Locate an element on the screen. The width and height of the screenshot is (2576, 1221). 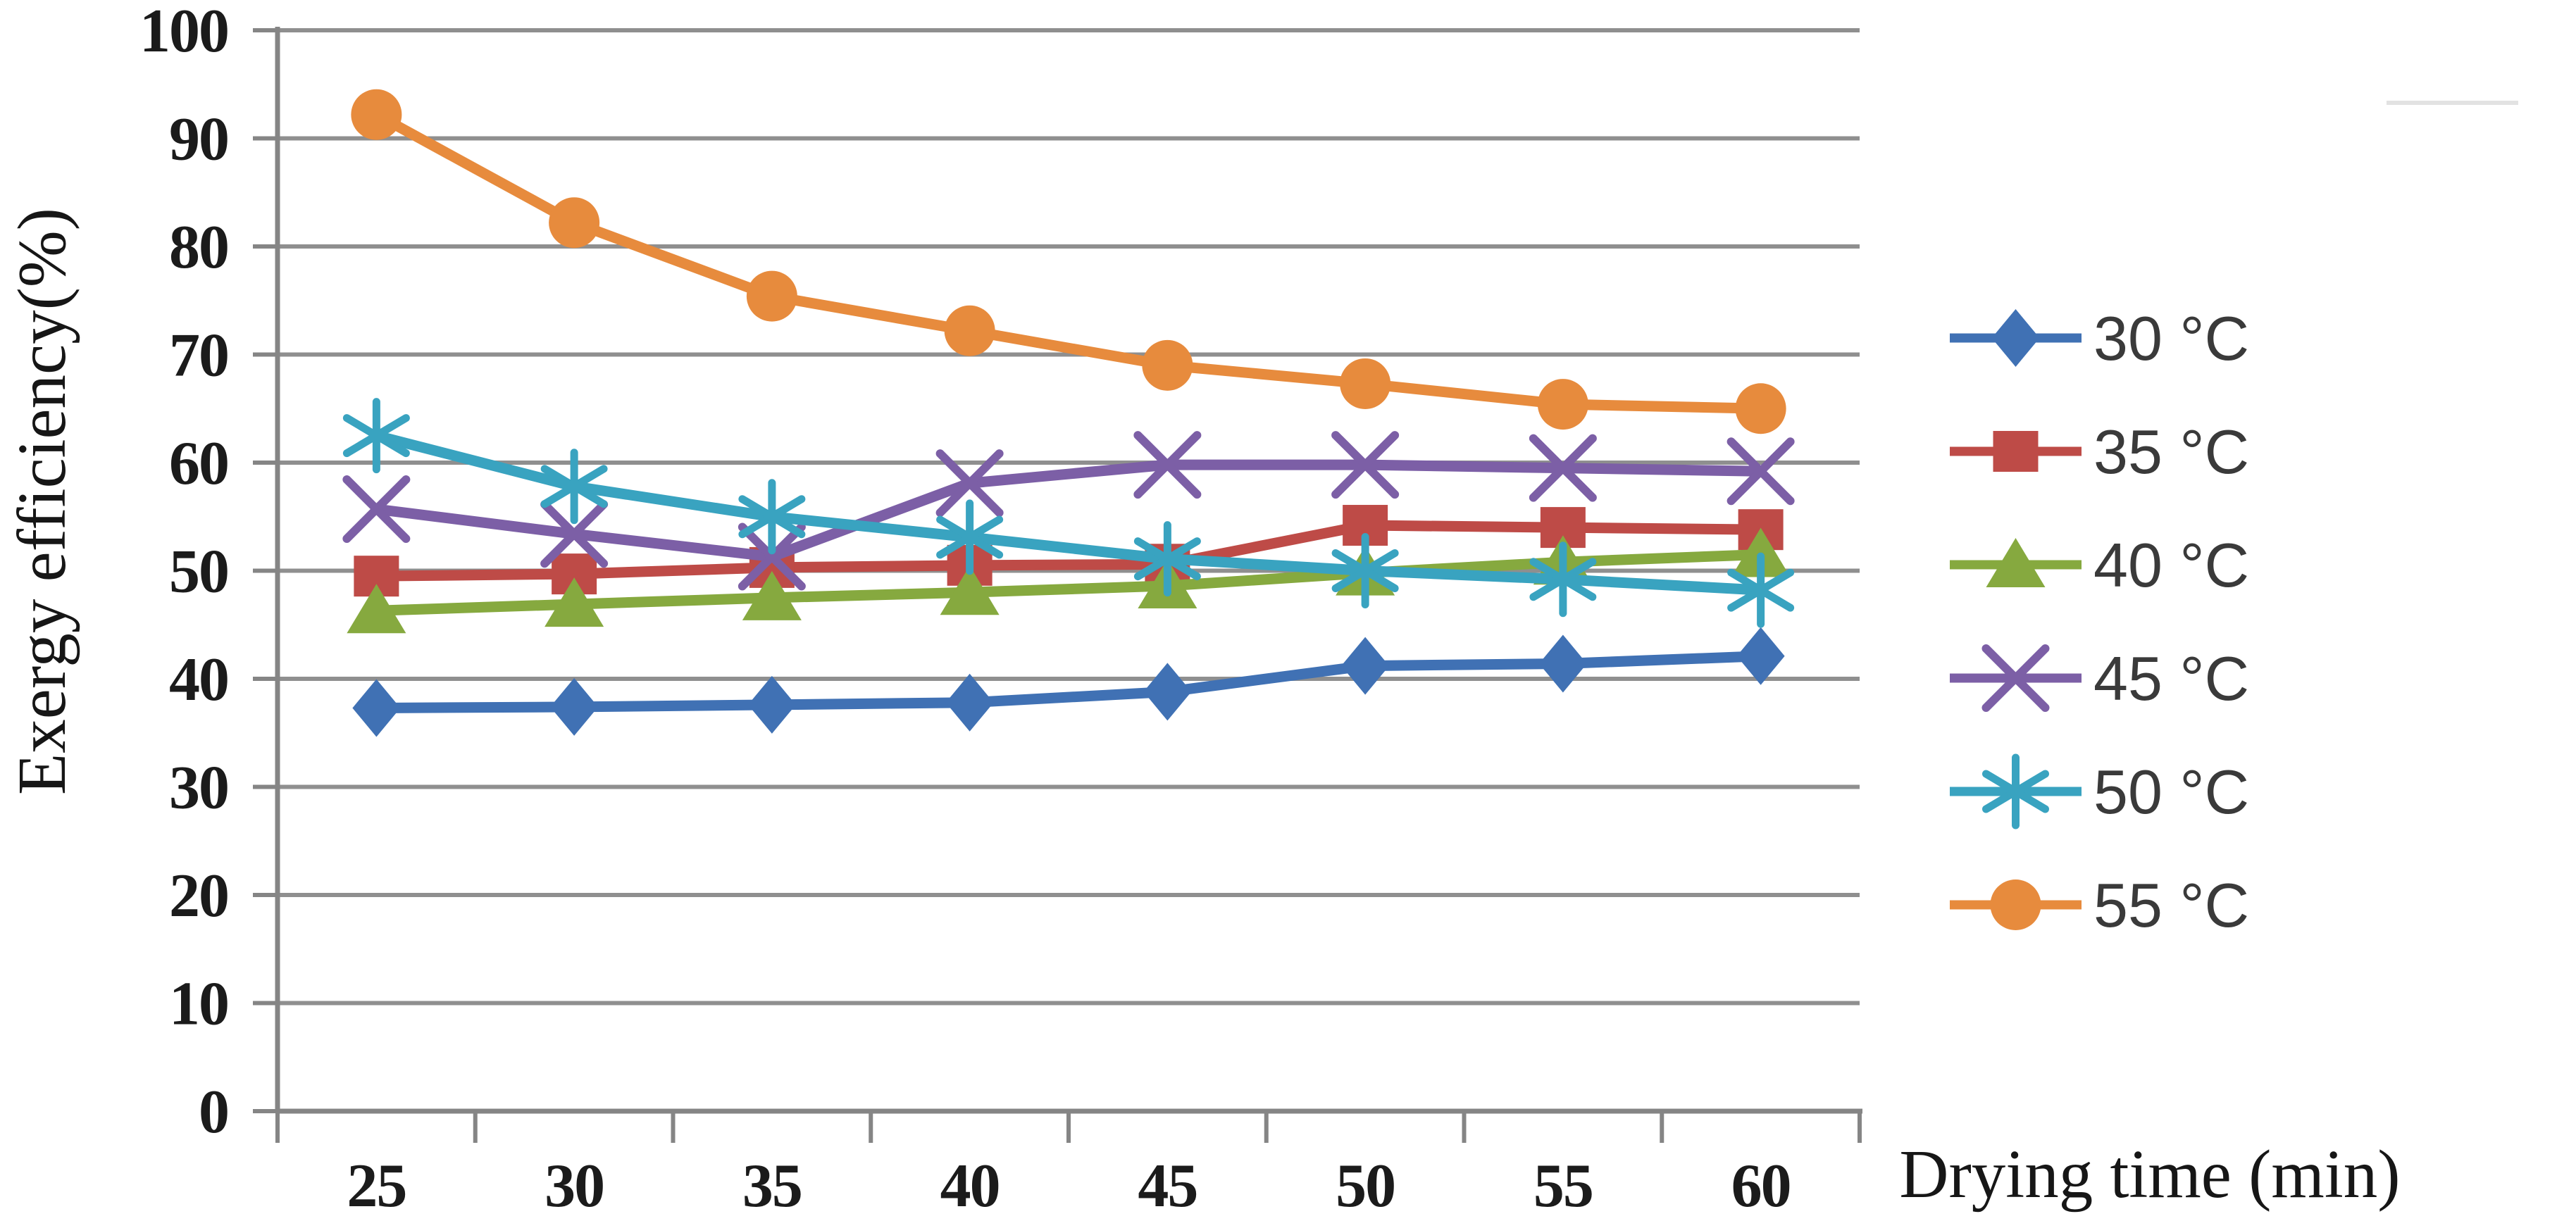
series-35-c is located at coordinates (1069, 551).